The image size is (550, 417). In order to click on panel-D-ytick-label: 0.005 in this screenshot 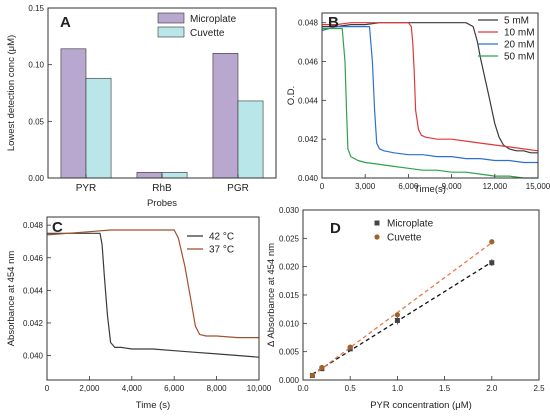, I will do `click(289, 352)`.